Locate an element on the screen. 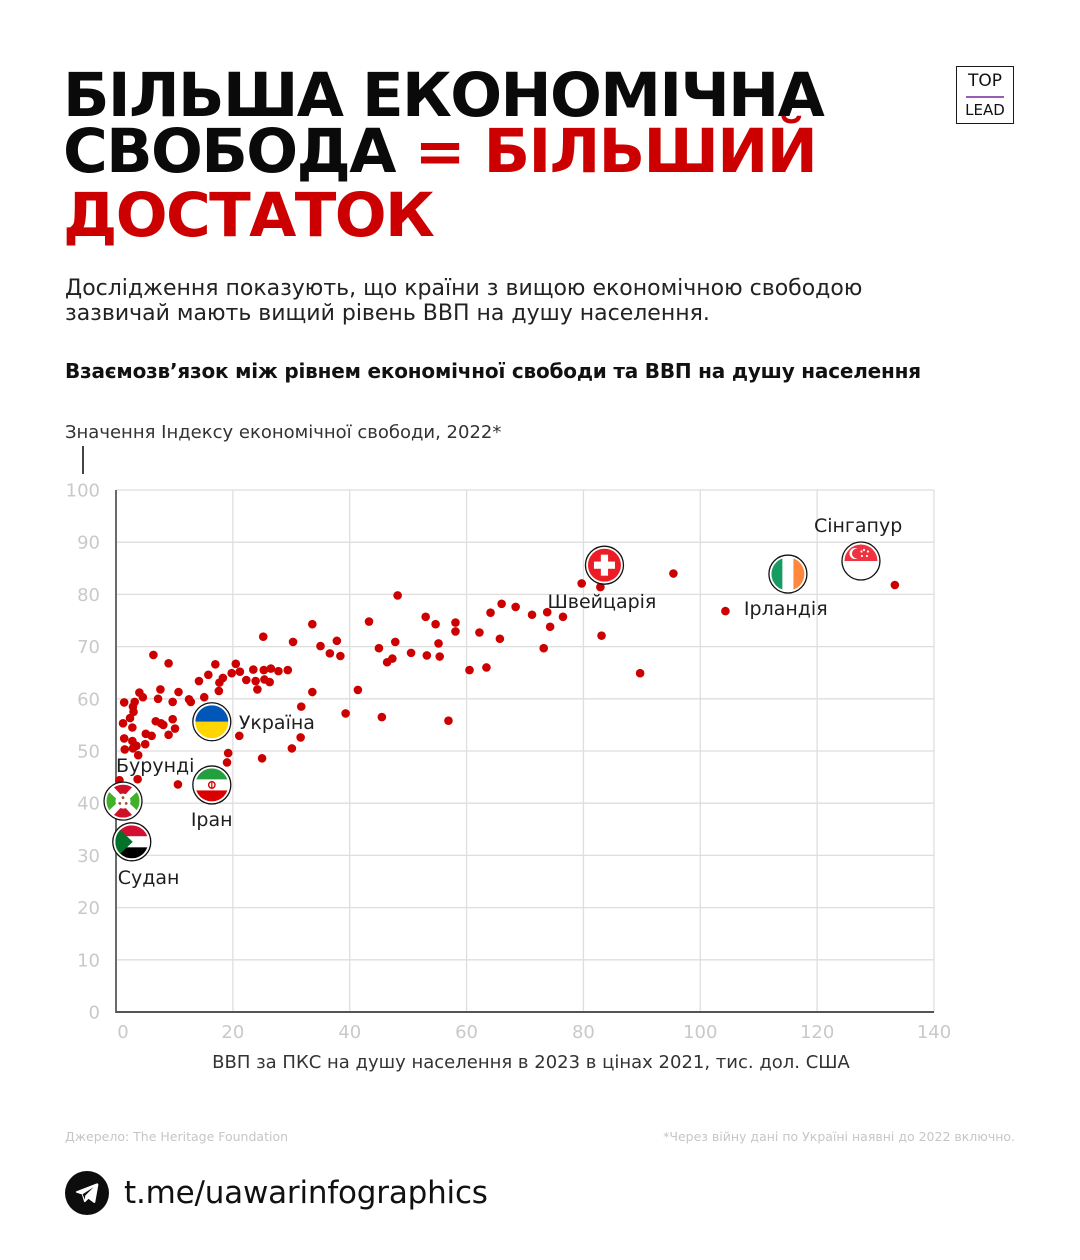 The image size is (1080, 1260). x-tick-label: 80 is located at coordinates (583, 1032).